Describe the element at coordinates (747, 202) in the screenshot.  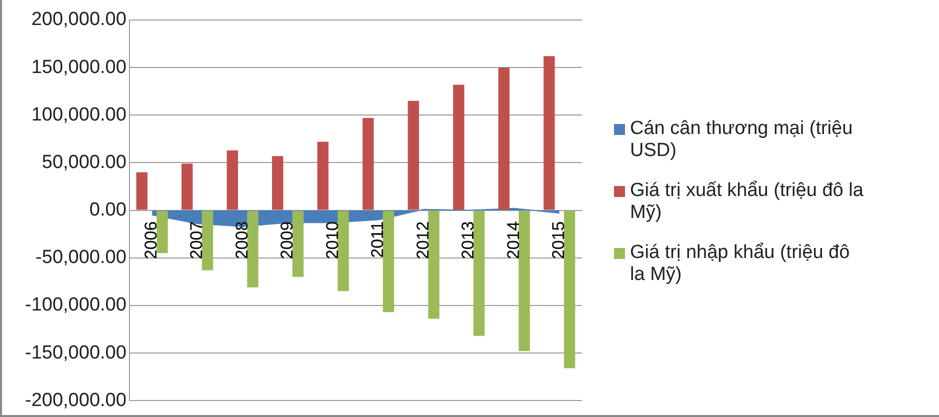
I see `legend-label: Giá trị xuất khẩu (triệu đô la Mỹ)` at that location.